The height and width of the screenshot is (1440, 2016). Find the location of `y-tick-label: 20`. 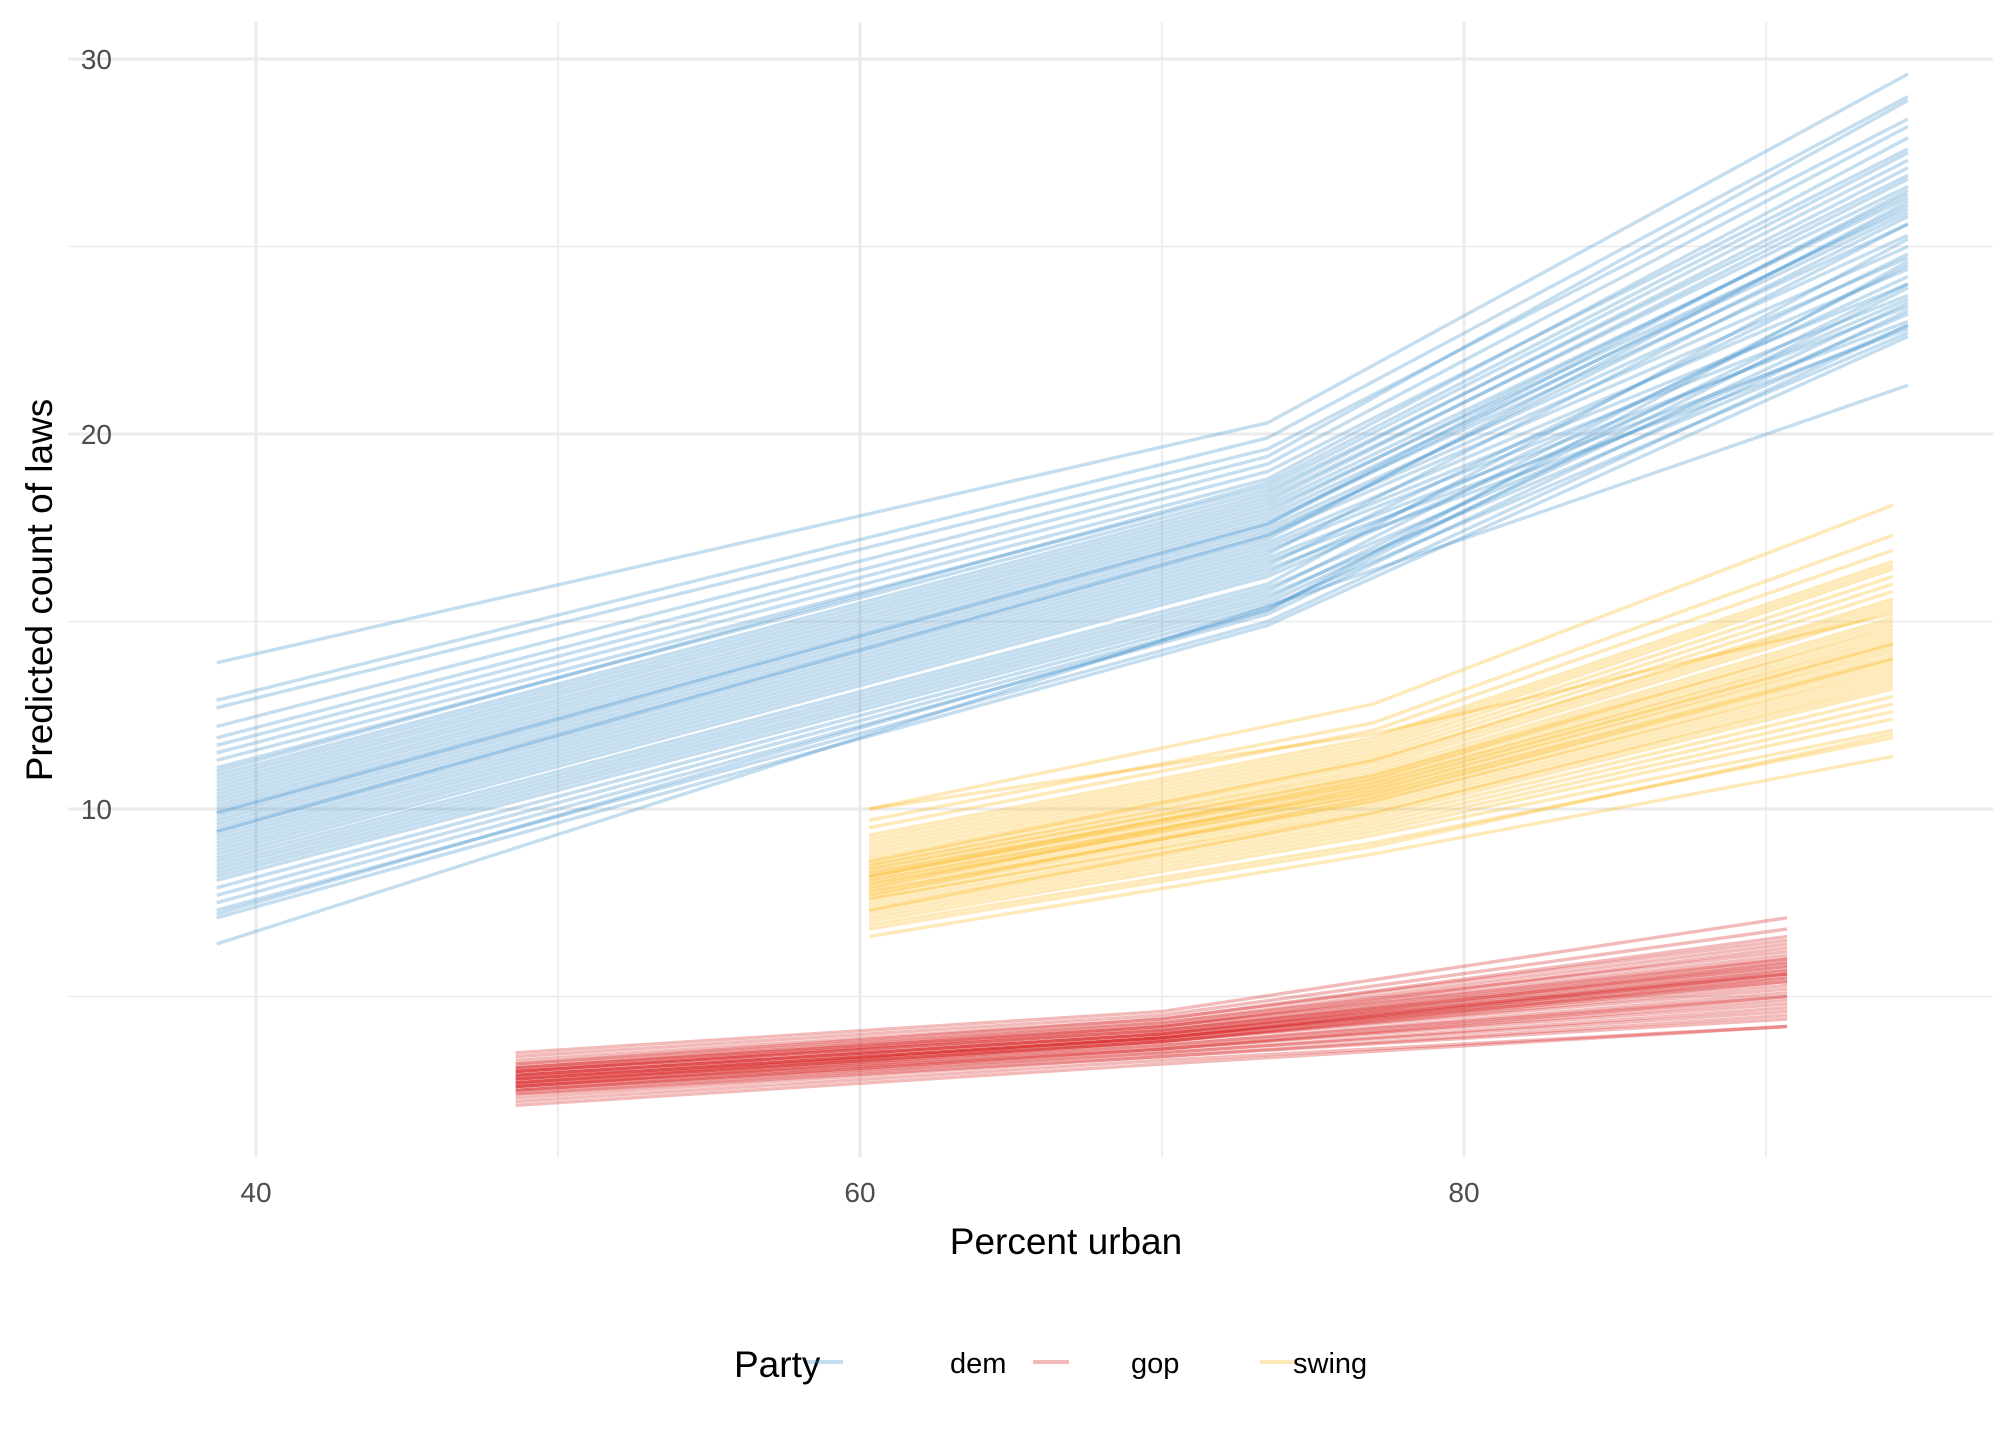

y-tick-label: 20 is located at coordinates (96, 434).